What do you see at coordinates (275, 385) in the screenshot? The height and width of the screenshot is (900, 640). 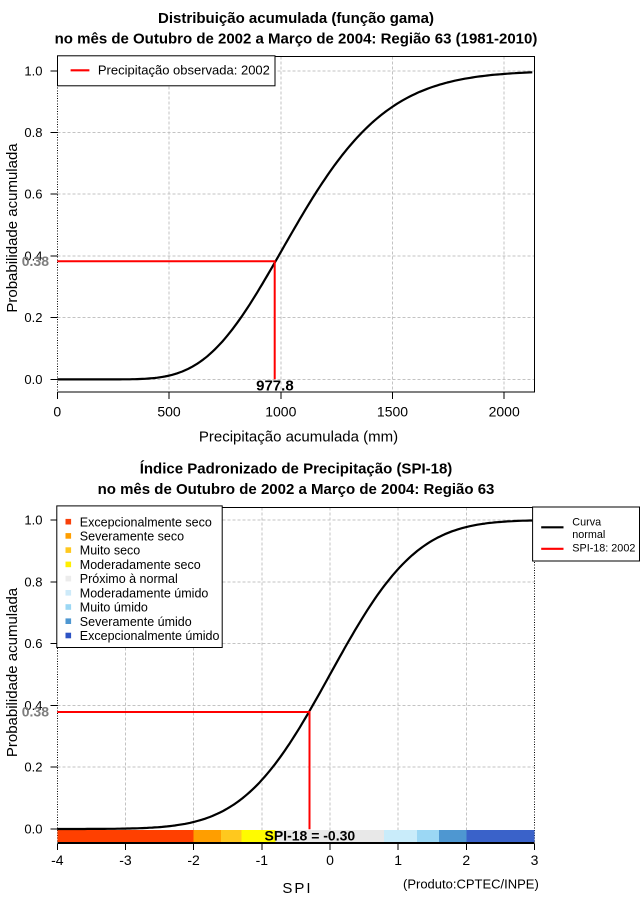 I see `svg-text: 977.8` at bounding box center [275, 385].